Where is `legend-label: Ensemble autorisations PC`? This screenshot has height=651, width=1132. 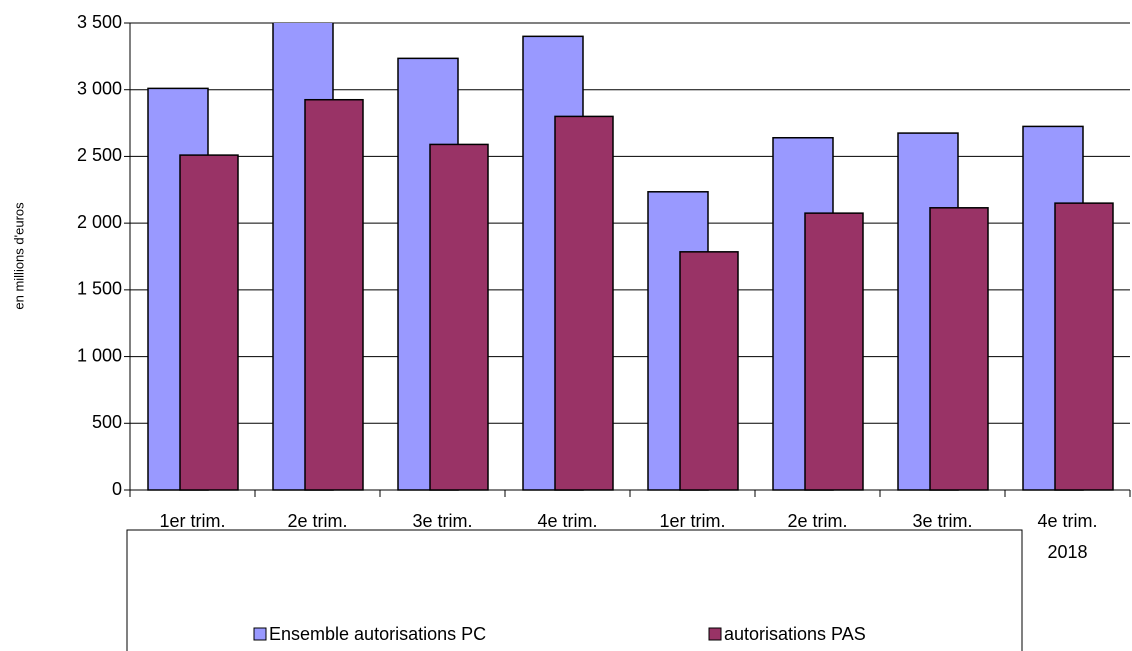
legend-label: Ensemble autorisations PC is located at coordinates (377, 634).